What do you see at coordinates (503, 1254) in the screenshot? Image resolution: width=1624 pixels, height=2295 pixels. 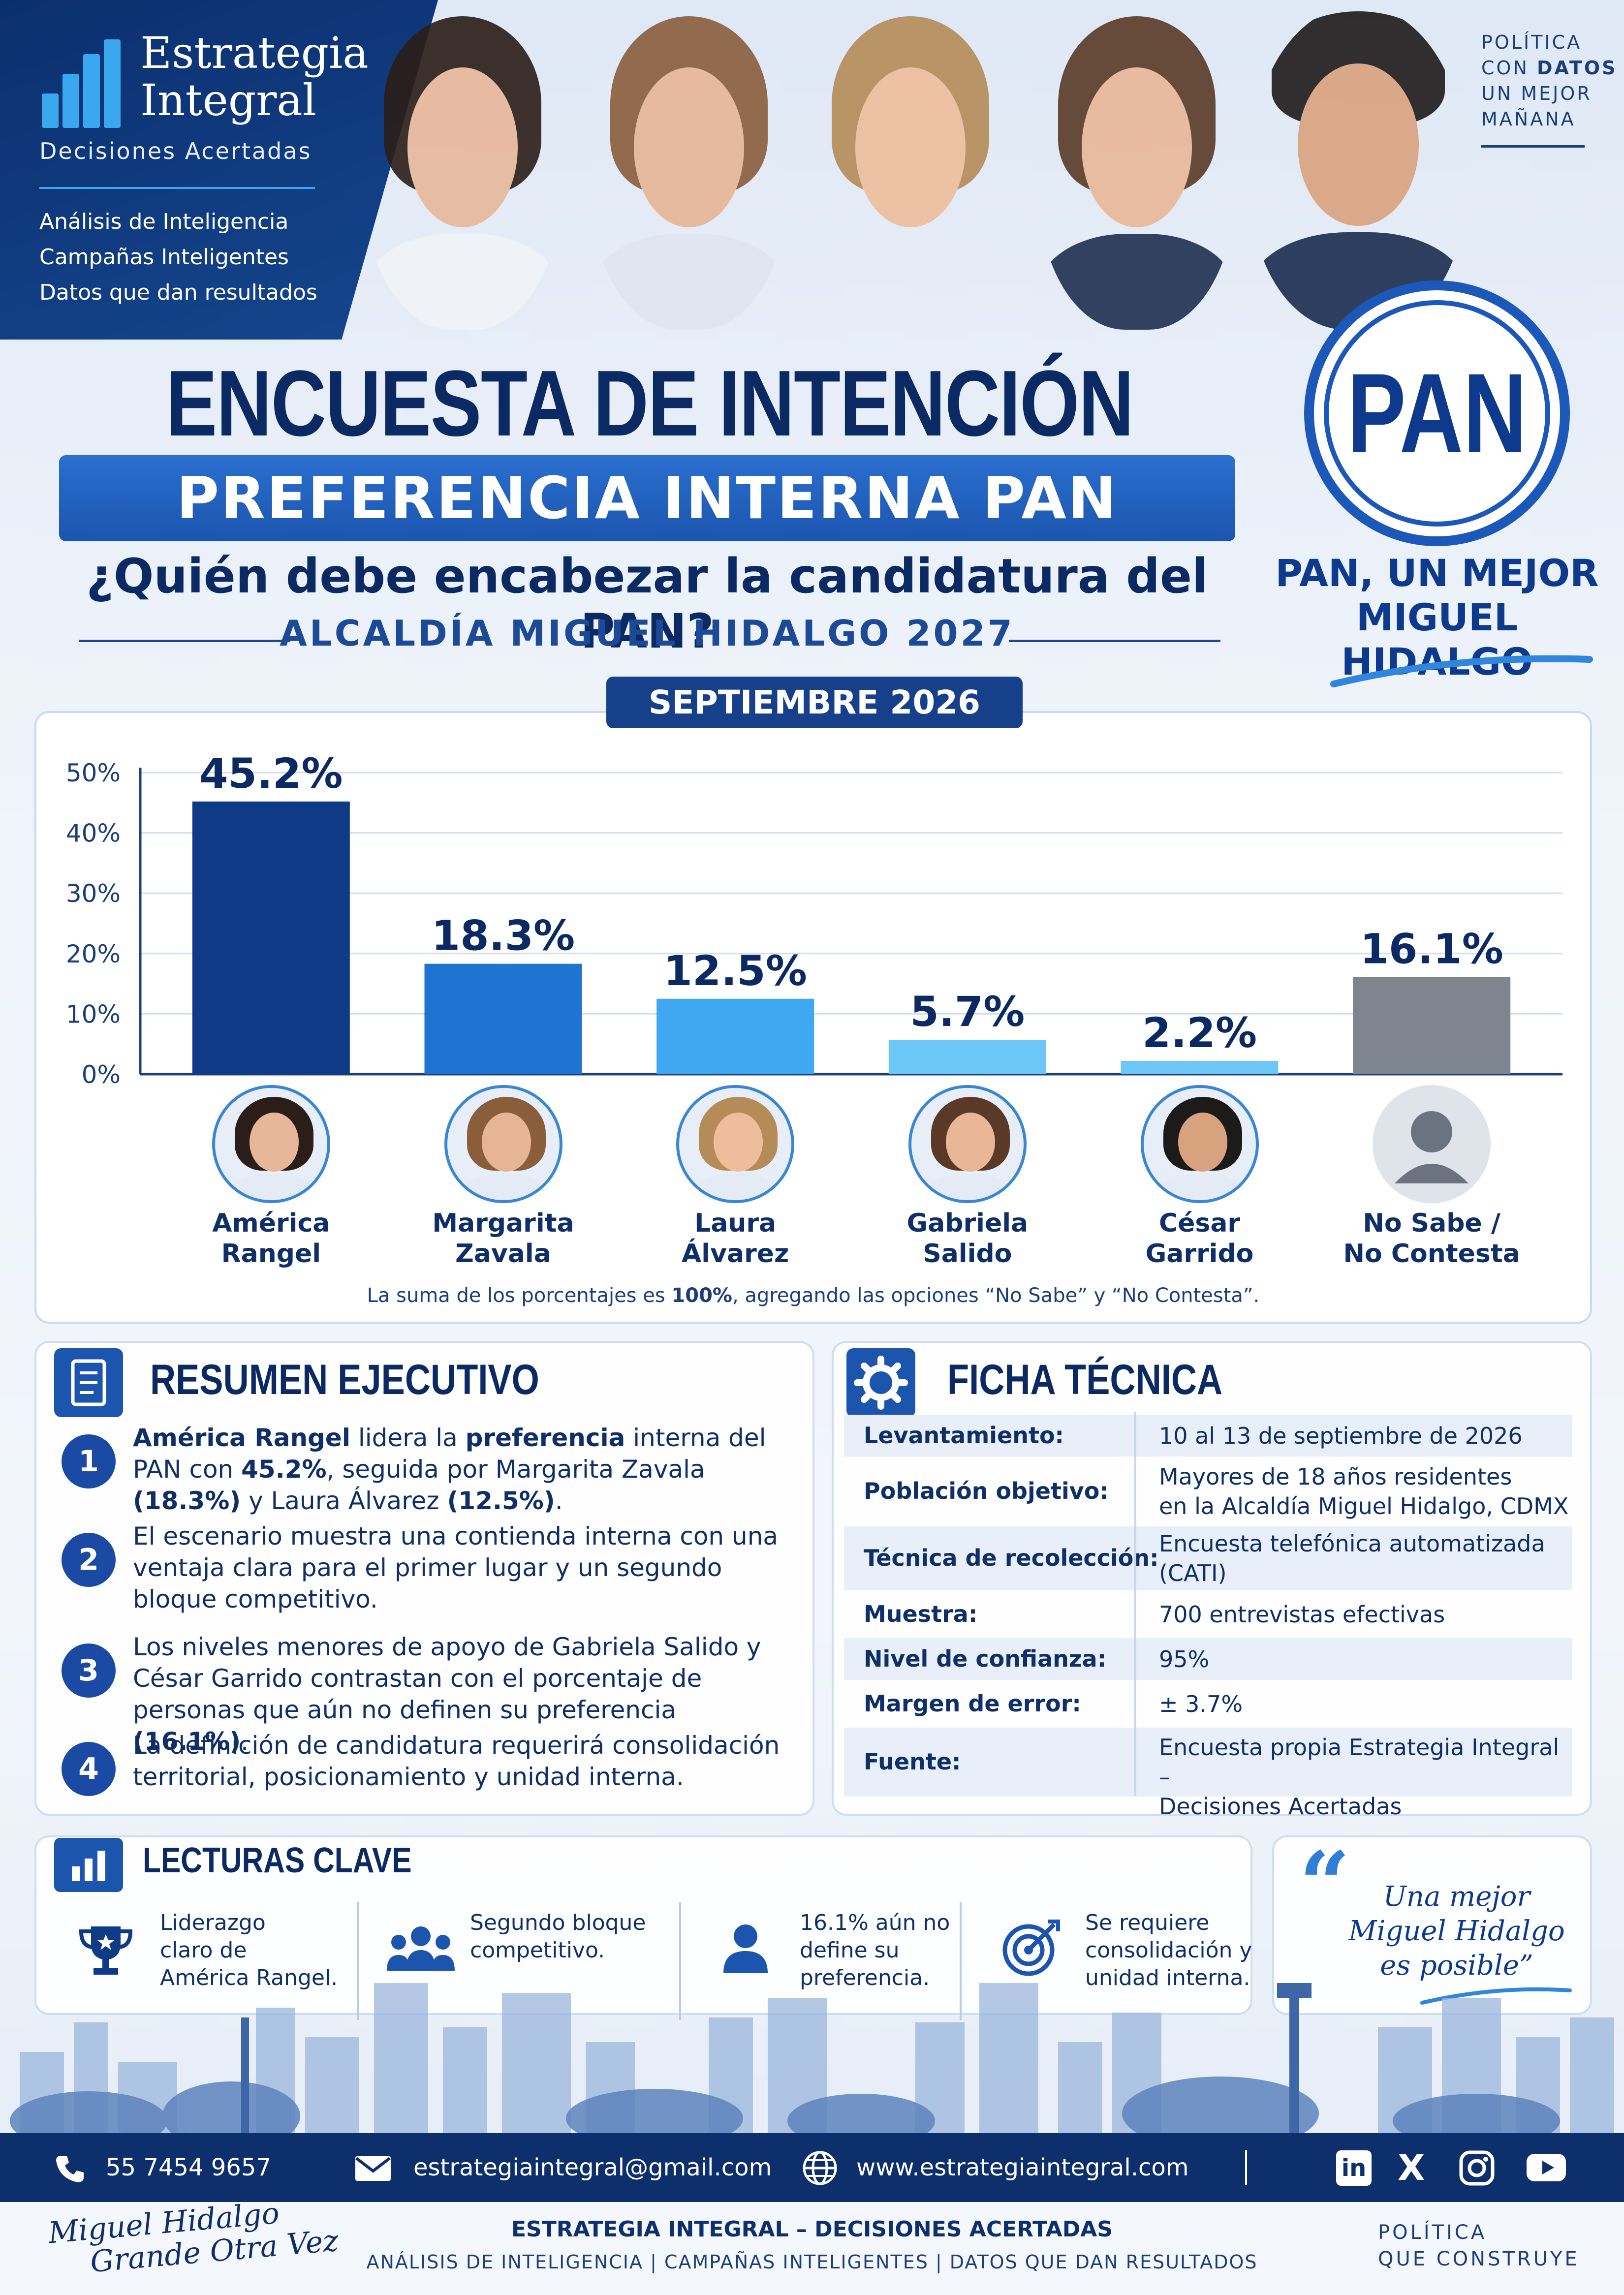 I see `candidate-name-line: Zavala` at bounding box center [503, 1254].